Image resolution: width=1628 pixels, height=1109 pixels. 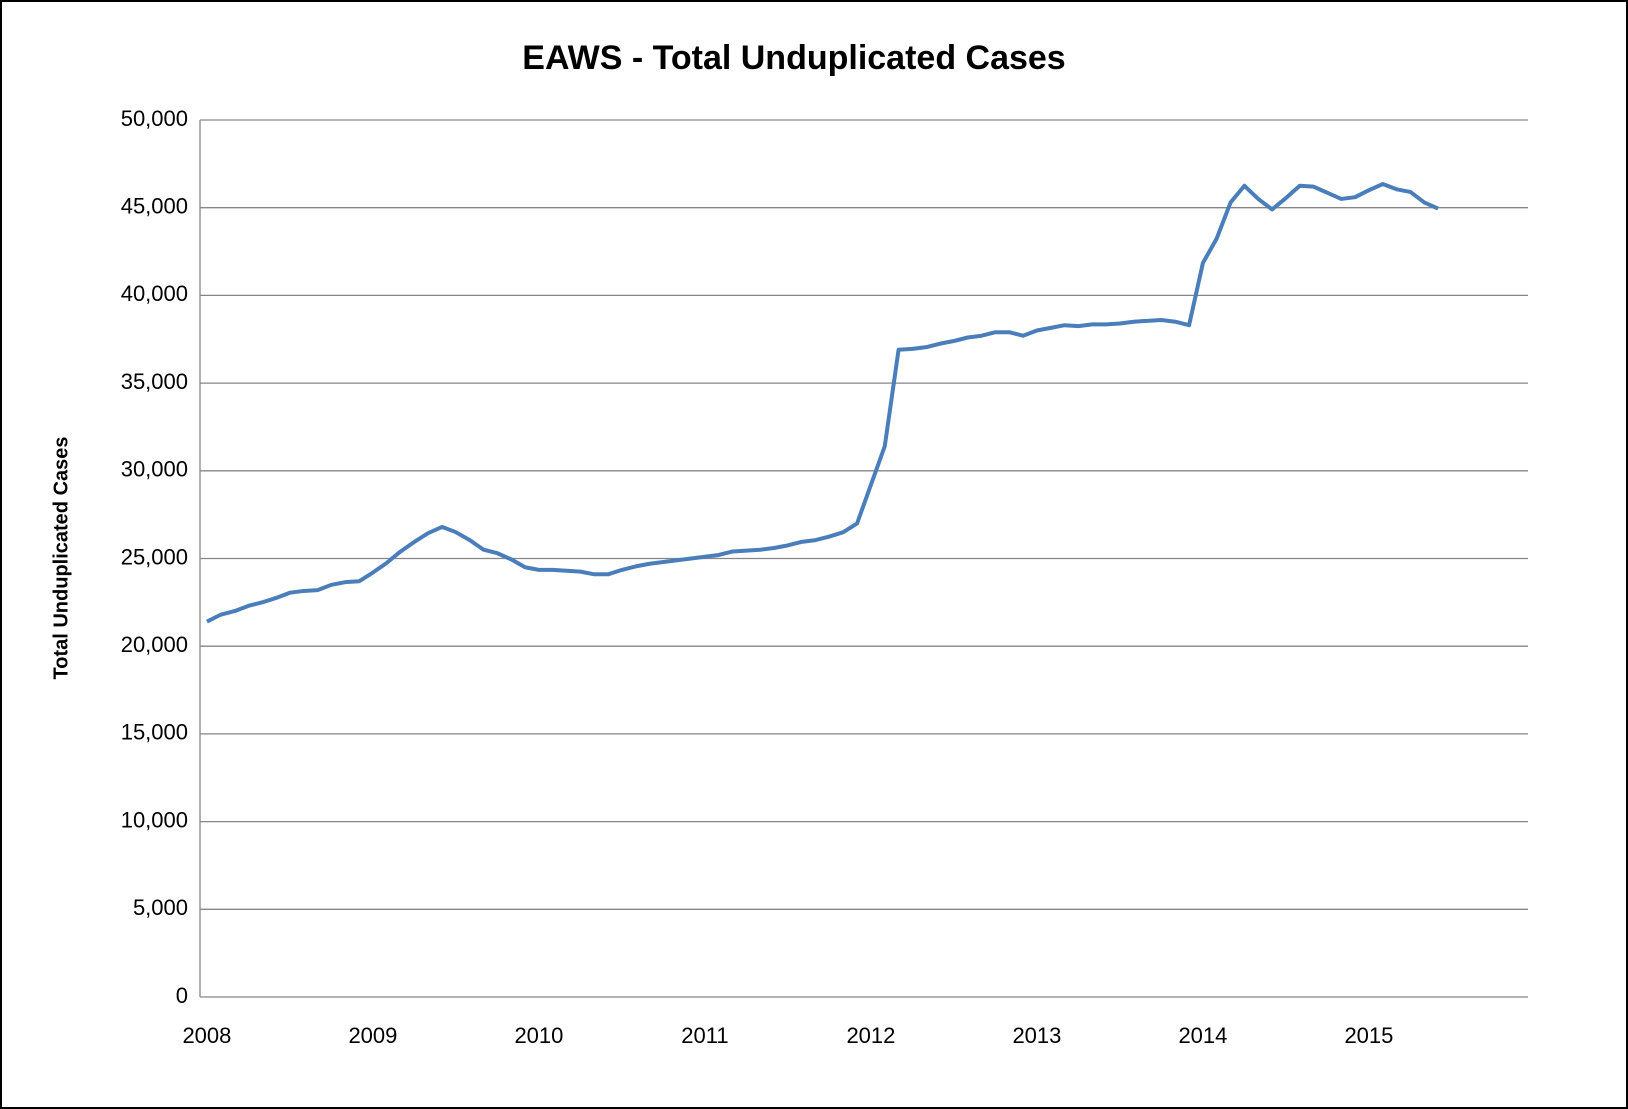 What do you see at coordinates (160, 907) in the screenshot?
I see `y-tick-label: 5,000` at bounding box center [160, 907].